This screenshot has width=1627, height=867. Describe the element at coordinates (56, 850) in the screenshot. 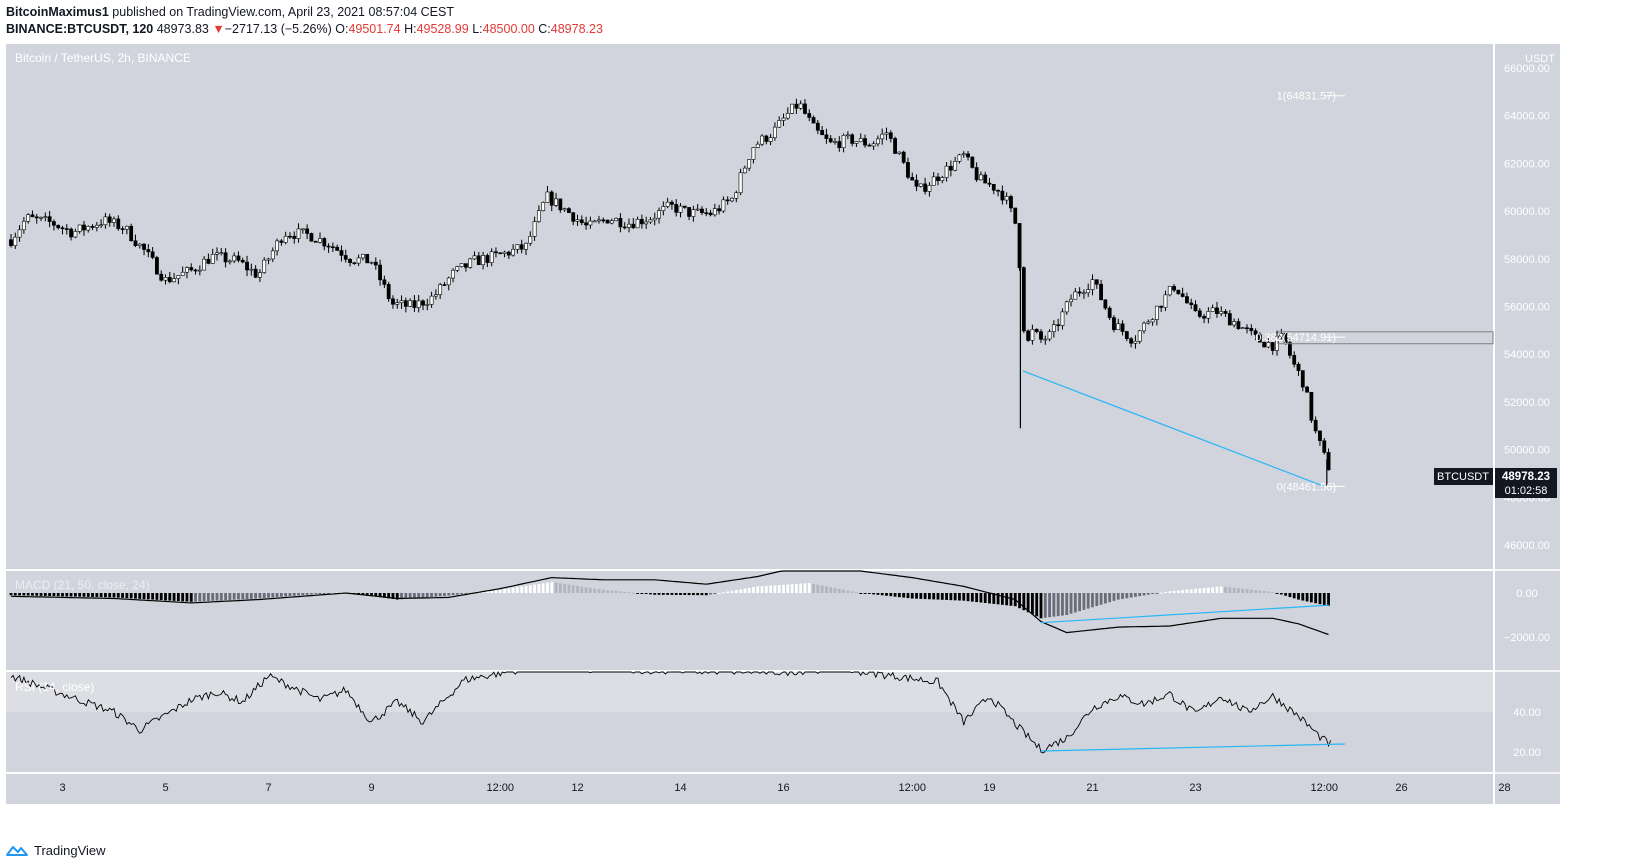

I see `tradingview-footer: TradingView` at that location.